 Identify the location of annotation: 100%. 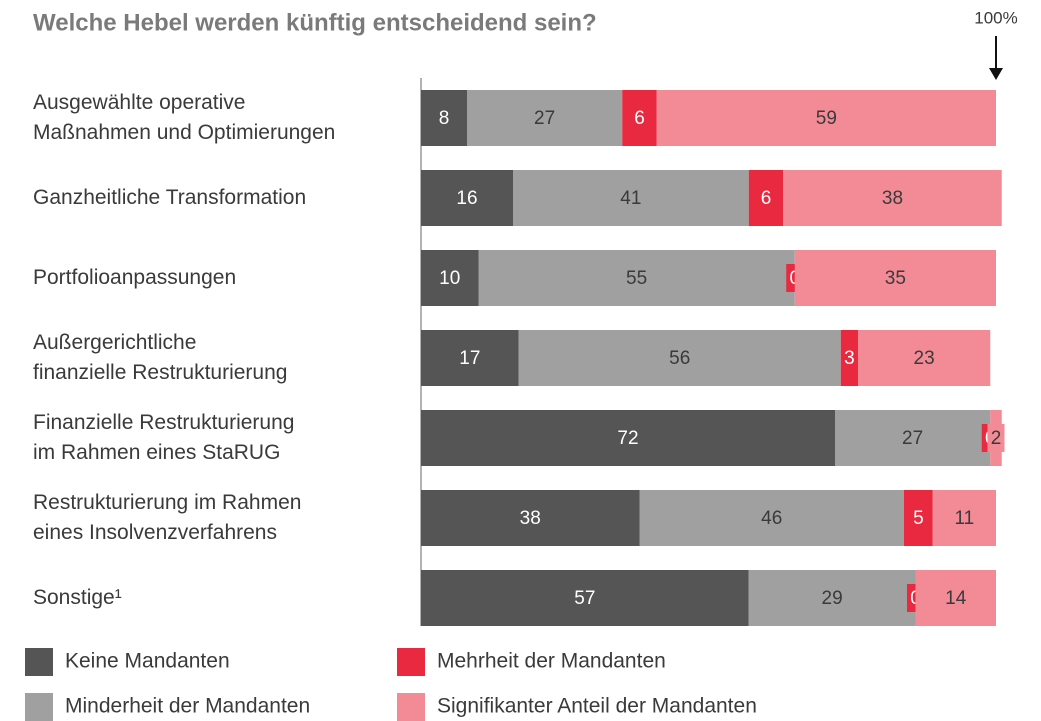
(995, 17).